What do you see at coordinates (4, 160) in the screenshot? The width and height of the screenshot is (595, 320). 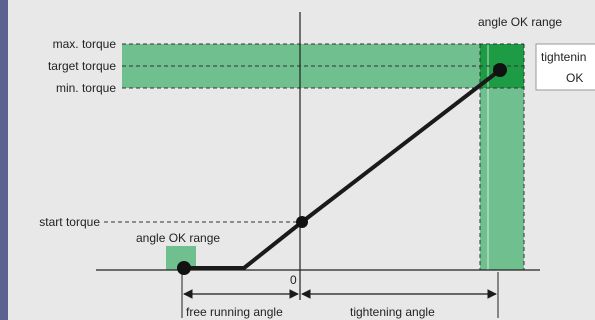 I see `vertical-accent-bar-icon` at bounding box center [4, 160].